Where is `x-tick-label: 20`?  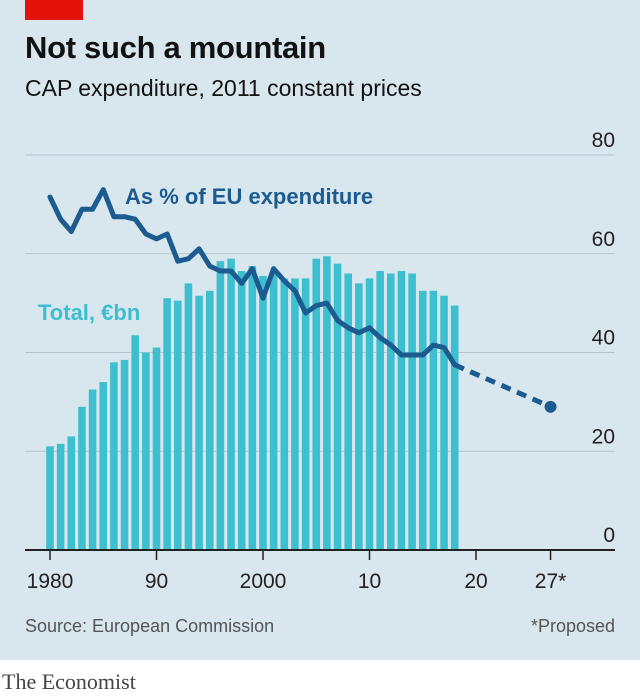 x-tick-label: 20 is located at coordinates (475, 581).